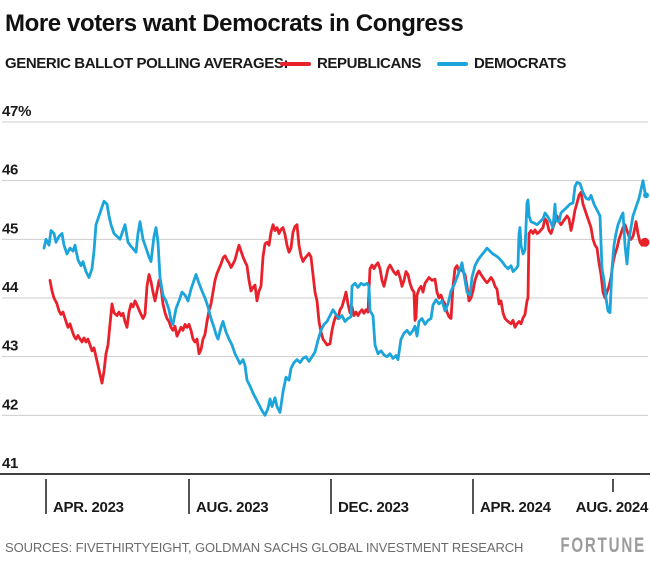 The image size is (650, 580). What do you see at coordinates (369, 63) in the screenshot?
I see `legend-republicans-label: REPUBLICANS` at bounding box center [369, 63].